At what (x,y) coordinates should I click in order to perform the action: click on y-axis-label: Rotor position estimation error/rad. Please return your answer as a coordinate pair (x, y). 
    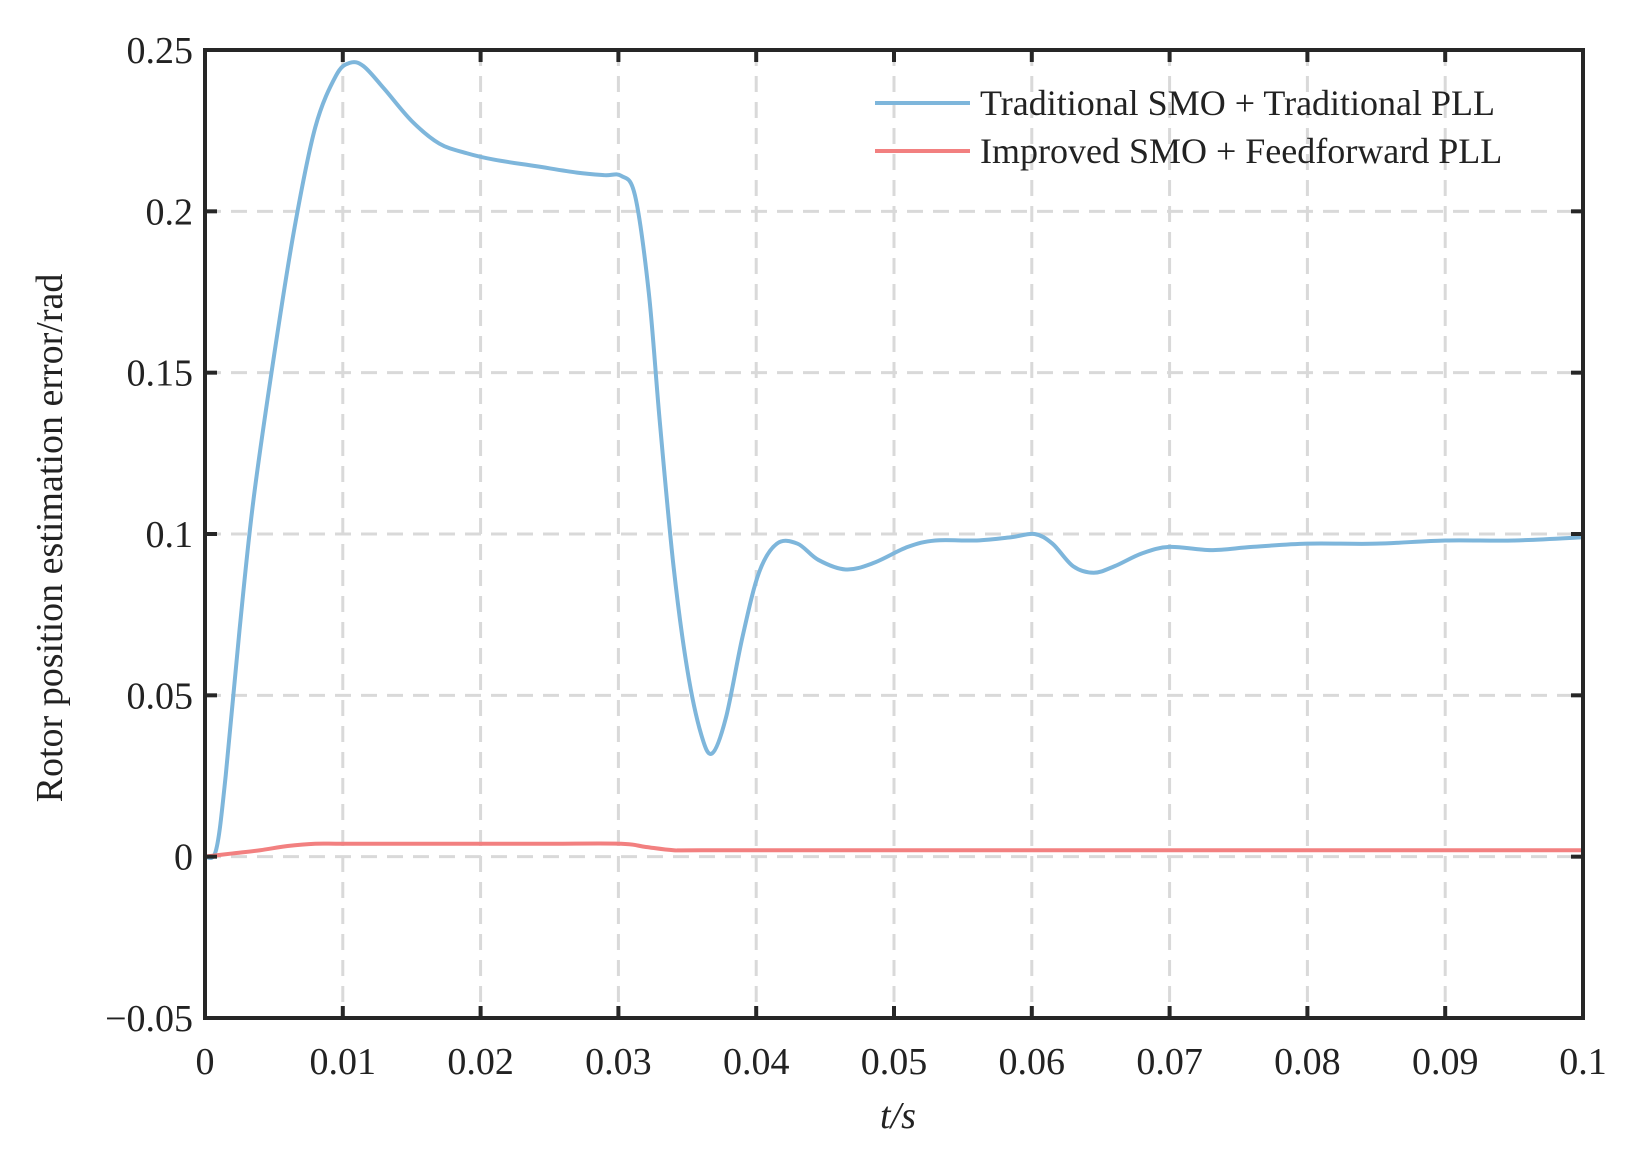
    Looking at the image, I should click on (50, 538).